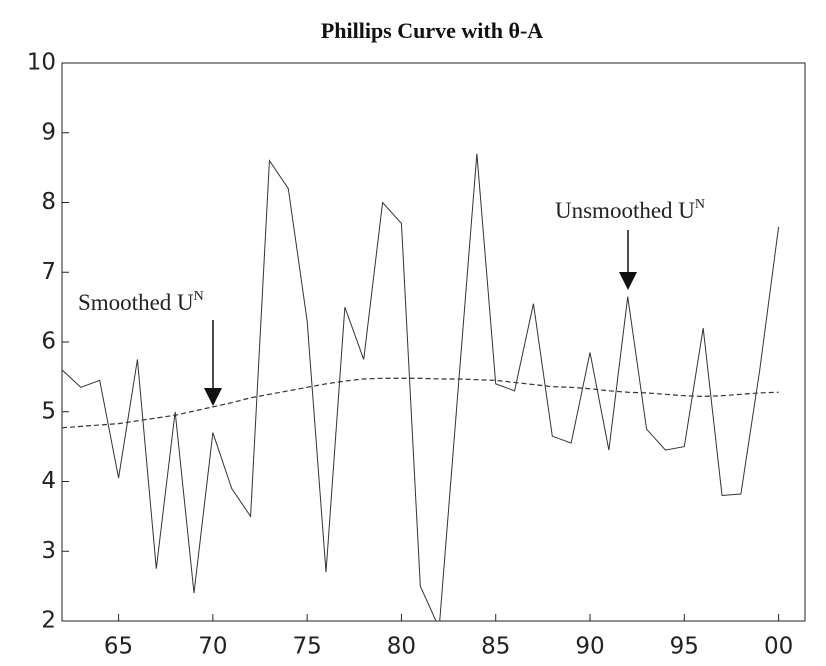  I want to click on y-tick-label: 6, so click(48, 342).